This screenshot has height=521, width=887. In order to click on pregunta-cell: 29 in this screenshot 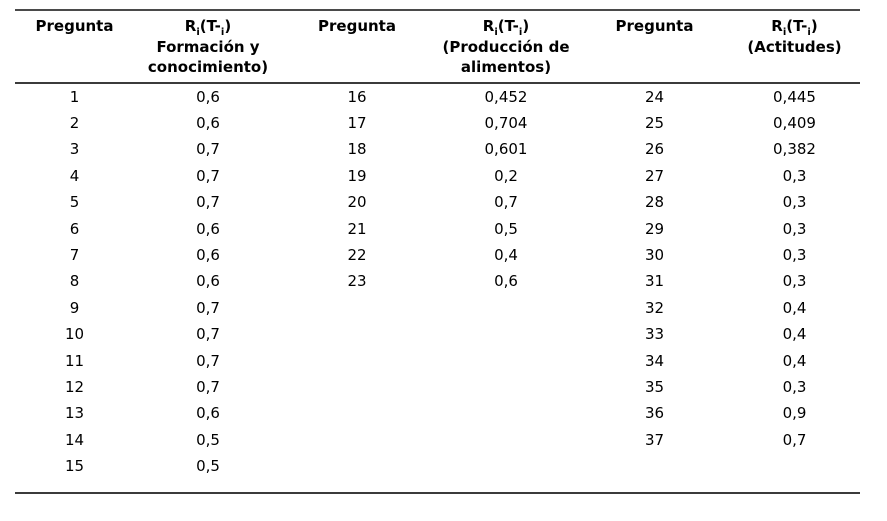, I will do `click(654, 228)`.